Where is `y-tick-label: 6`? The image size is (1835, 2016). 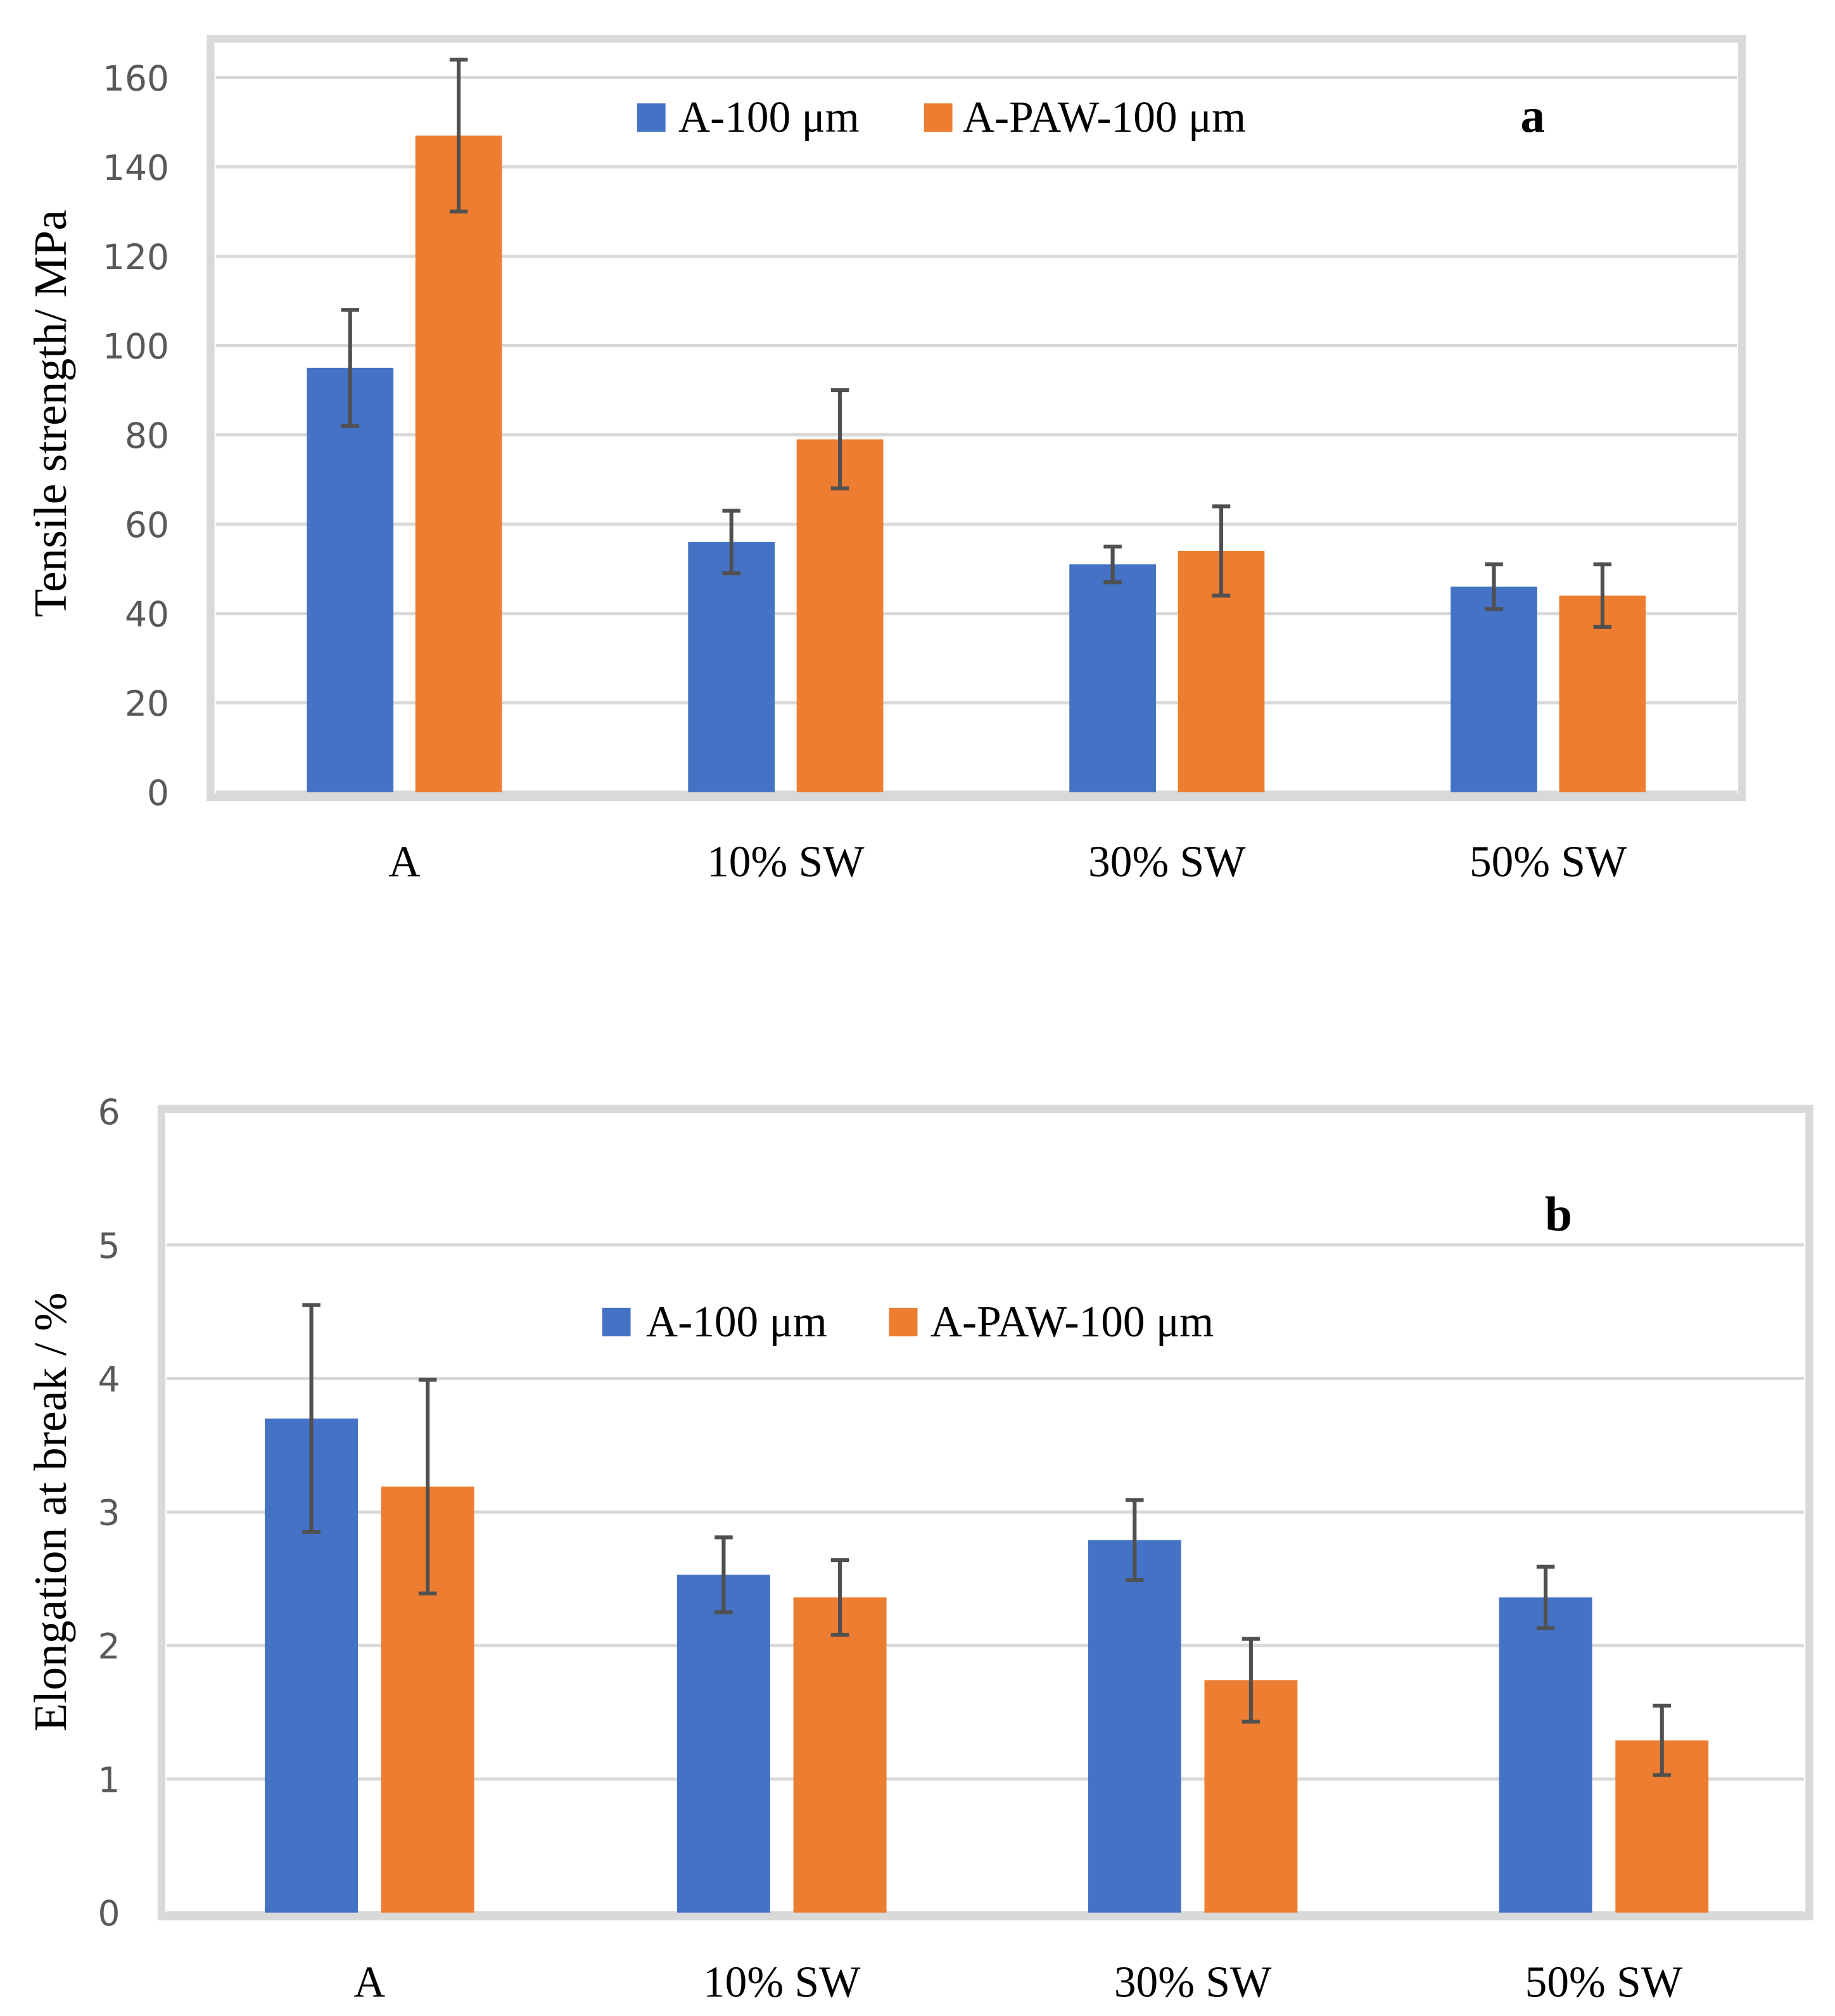 y-tick-label: 6 is located at coordinates (109, 1112).